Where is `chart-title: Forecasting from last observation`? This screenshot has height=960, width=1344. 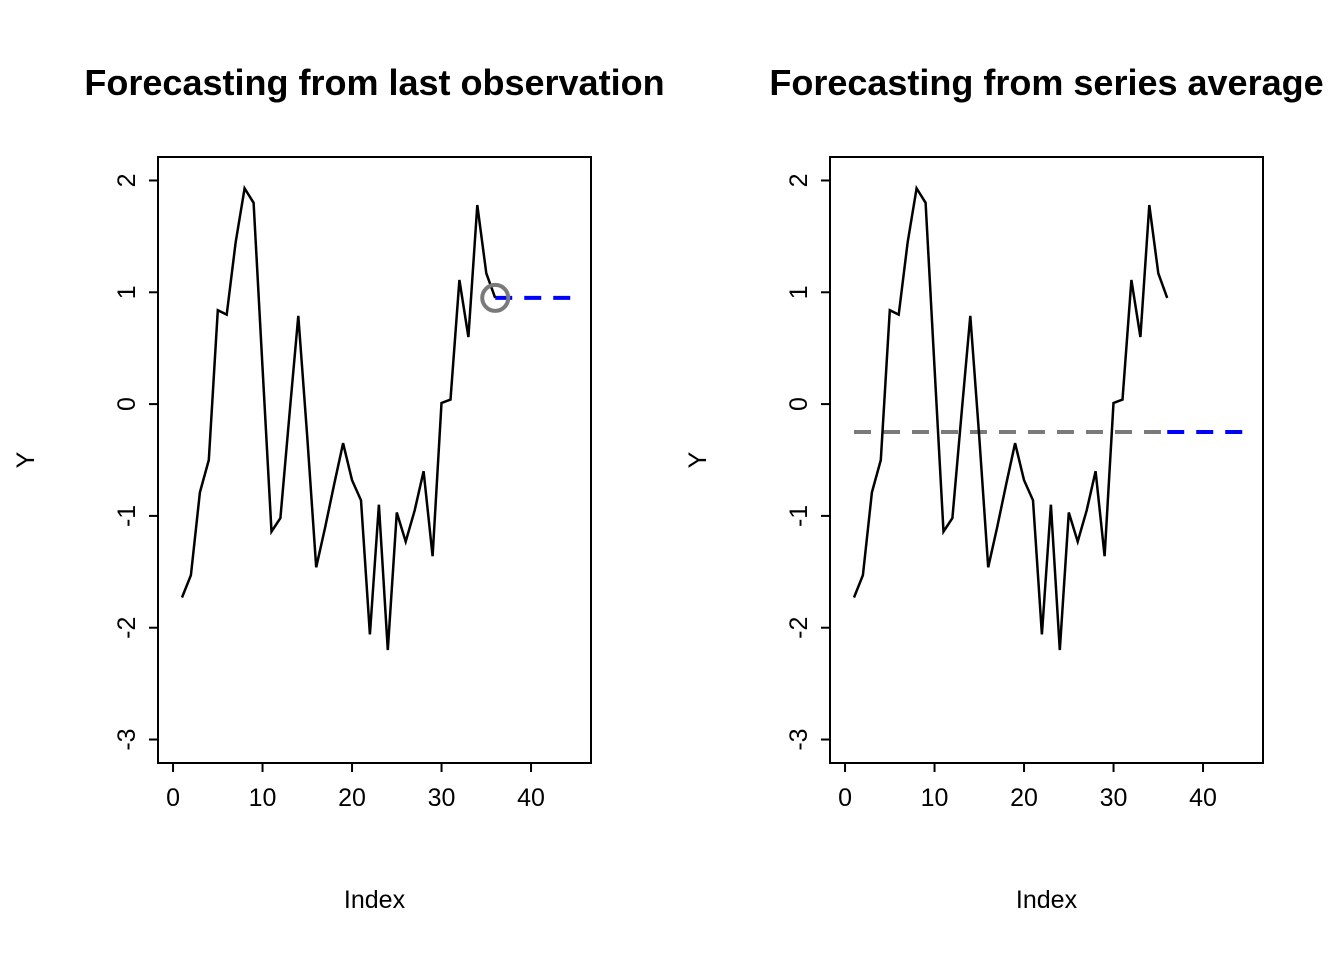 chart-title: Forecasting from last observation is located at coordinates (374, 82).